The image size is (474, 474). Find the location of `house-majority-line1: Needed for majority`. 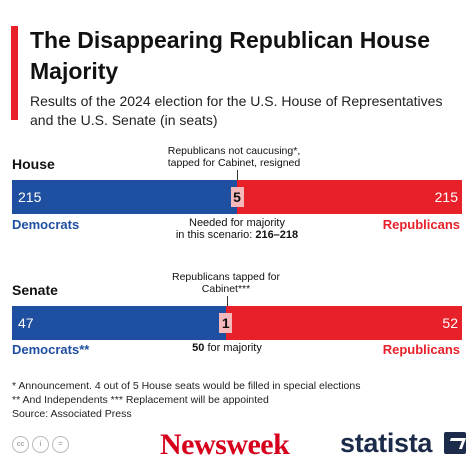

house-majority-line1: Needed for majority is located at coordinates (237, 223).